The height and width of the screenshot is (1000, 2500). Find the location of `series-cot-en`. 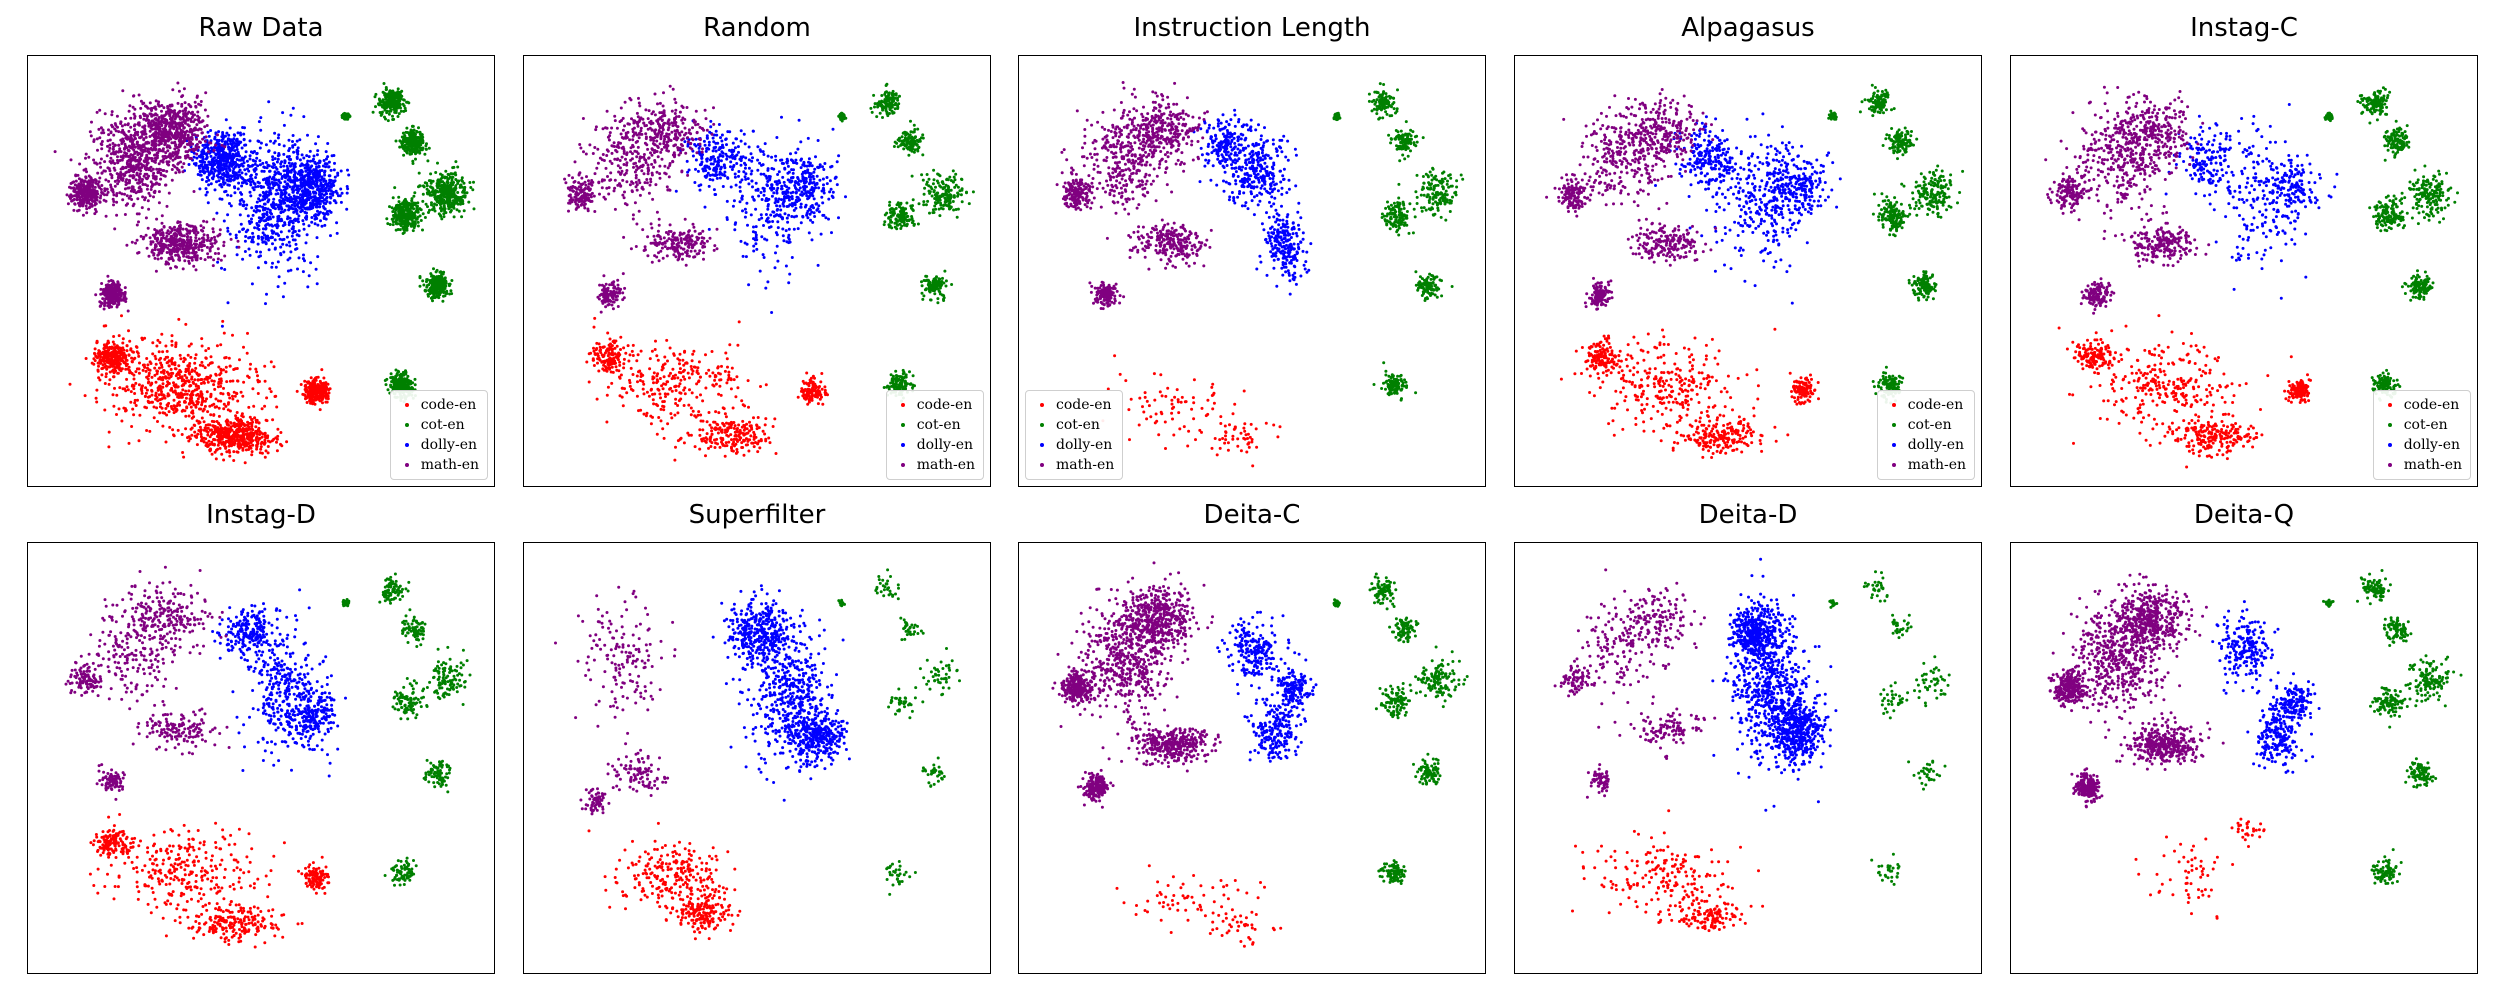

series-cot-en is located at coordinates (408, 243).